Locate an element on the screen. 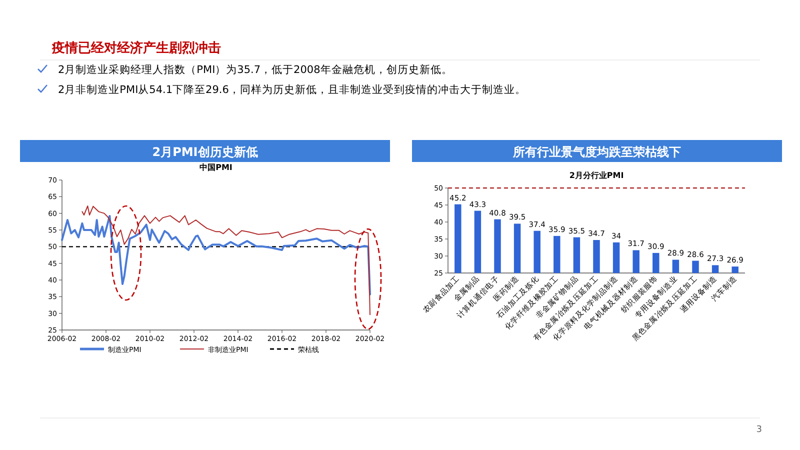 Image resolution: width=800 pixels, height=450 pixels. text: 2月制造业采购经理人指数（PMI）为35.7，低于2008年金融危机，创历史新低。 is located at coordinates (255, 69).